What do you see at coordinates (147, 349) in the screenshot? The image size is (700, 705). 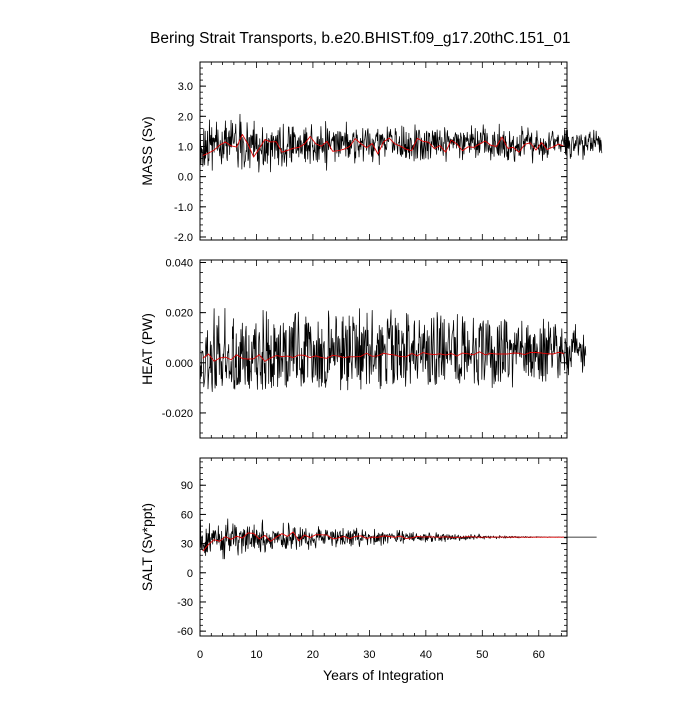 I see `heat-y-axis-label: HEAT (PW)` at bounding box center [147, 349].